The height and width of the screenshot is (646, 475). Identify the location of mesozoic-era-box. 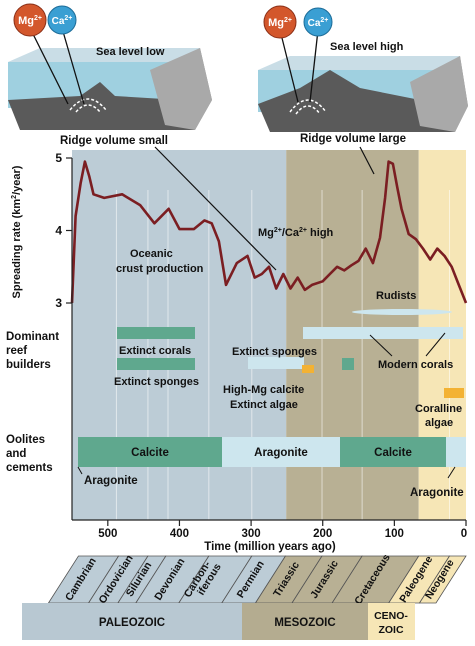
(305, 621).